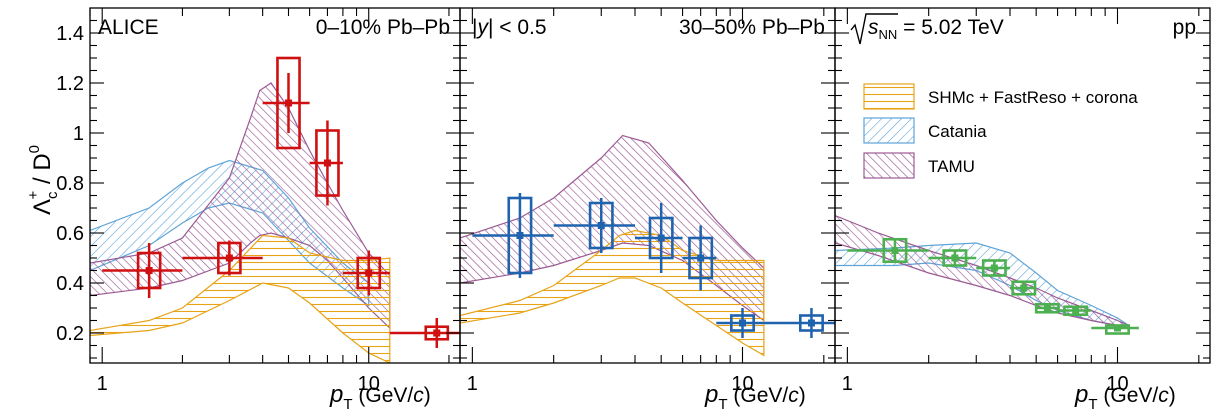 Image resolution: width=1227 pixels, height=414 pixels. Describe the element at coordinates (1000, 131) in the screenshot. I see `legend: SHMc + FastReso + corona Catania TAMU` at that location.